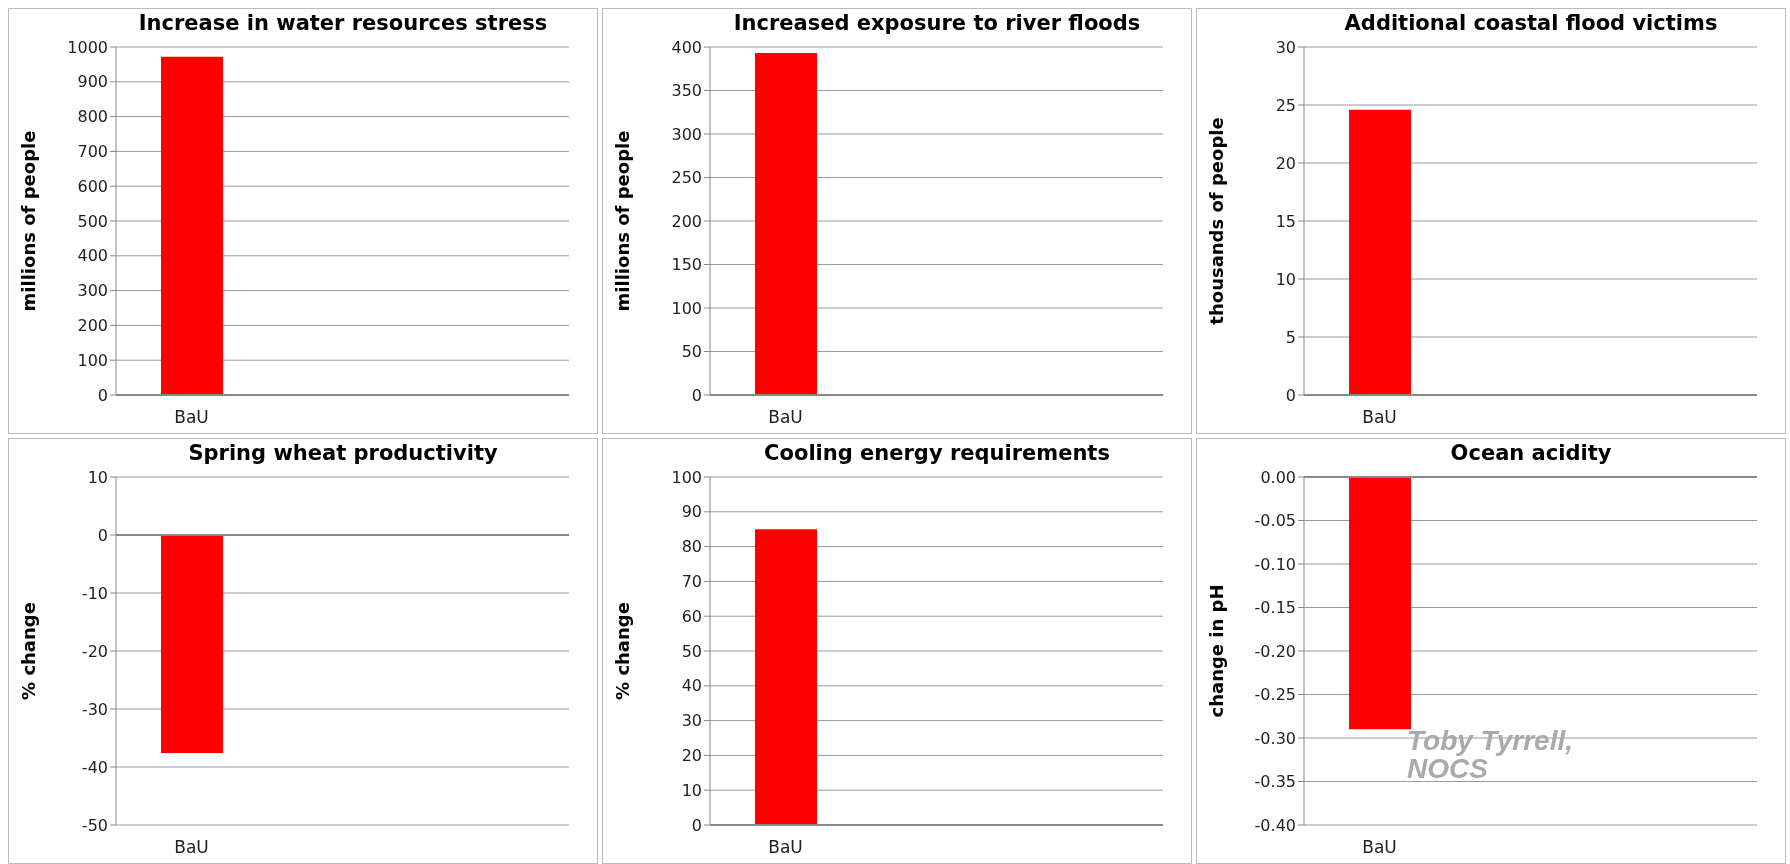 The width and height of the screenshot is (1790, 864). Describe the element at coordinates (343, 23) in the screenshot. I see `chart-title: Increase in water resources stress` at that location.